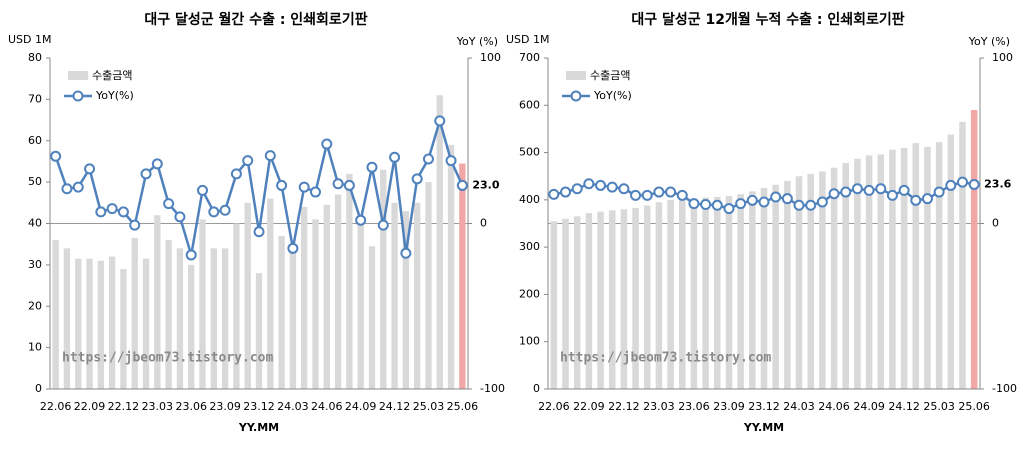  I want to click on y-tick-label: 100, so click(529, 341).